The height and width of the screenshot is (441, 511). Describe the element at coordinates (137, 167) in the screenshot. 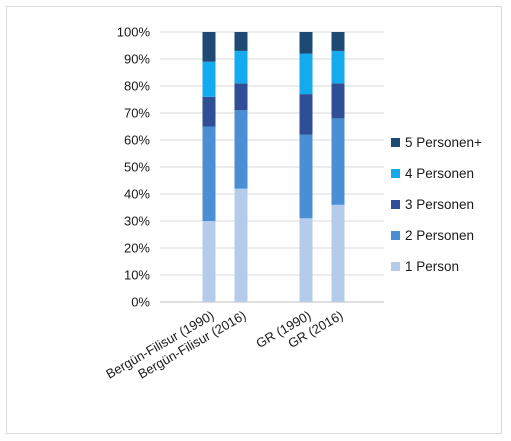

I see `y-tick-label: 50%` at that location.